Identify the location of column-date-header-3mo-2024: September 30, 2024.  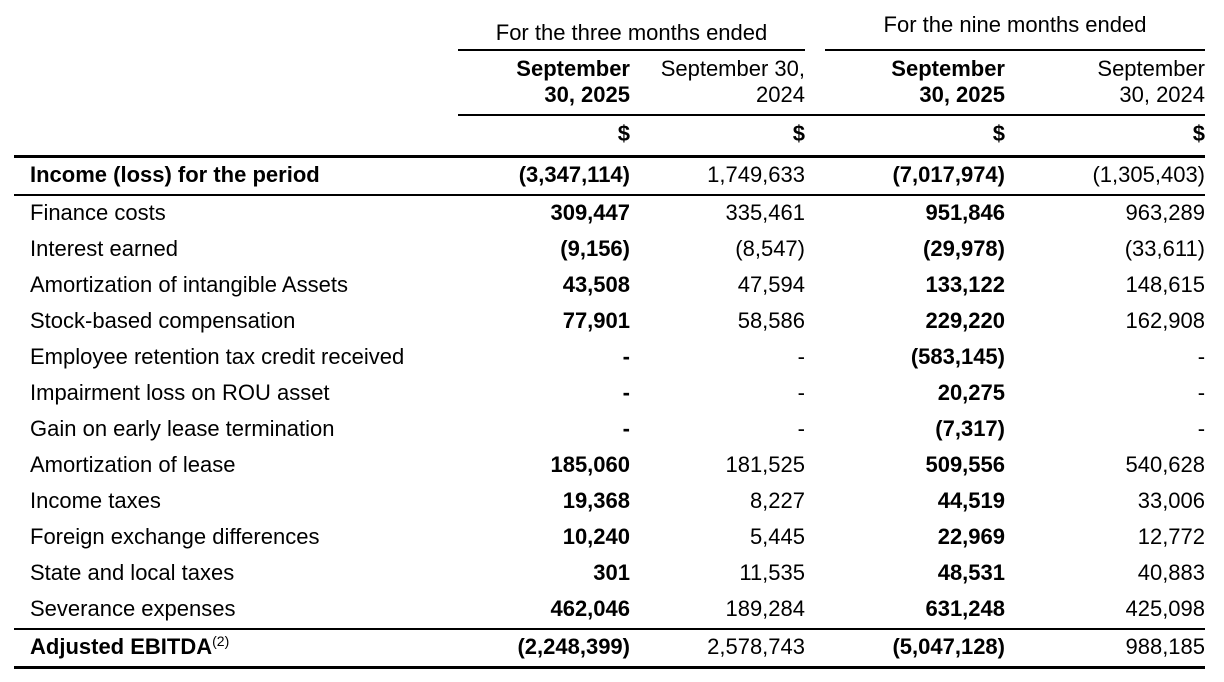
(717, 83).